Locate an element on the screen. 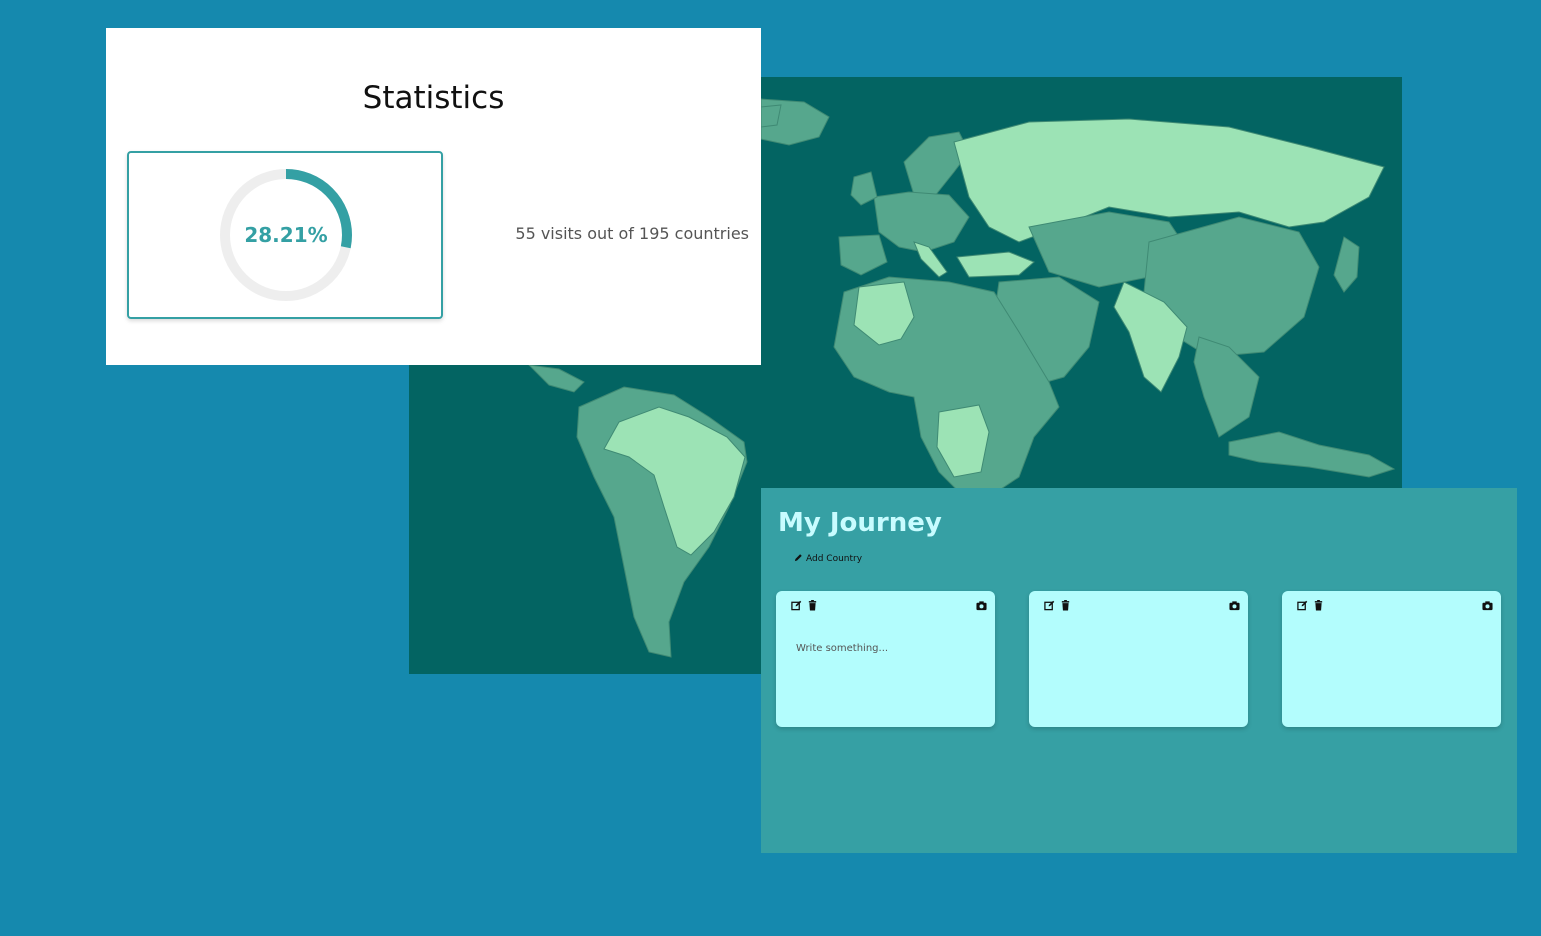 The image size is (1541, 936). country-central-america is located at coordinates (556, 378).